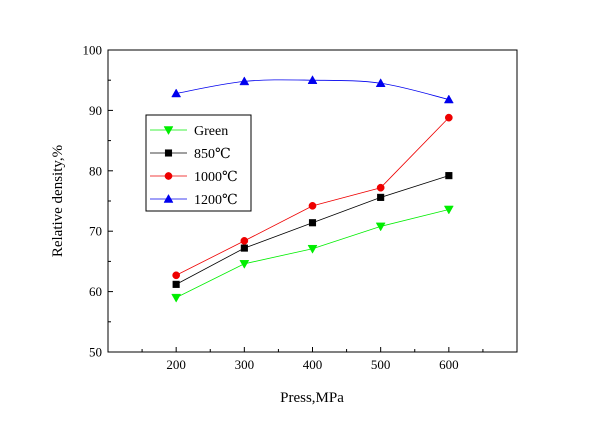 This screenshot has width=600, height=423. I want to click on legend-box, so click(198, 163).